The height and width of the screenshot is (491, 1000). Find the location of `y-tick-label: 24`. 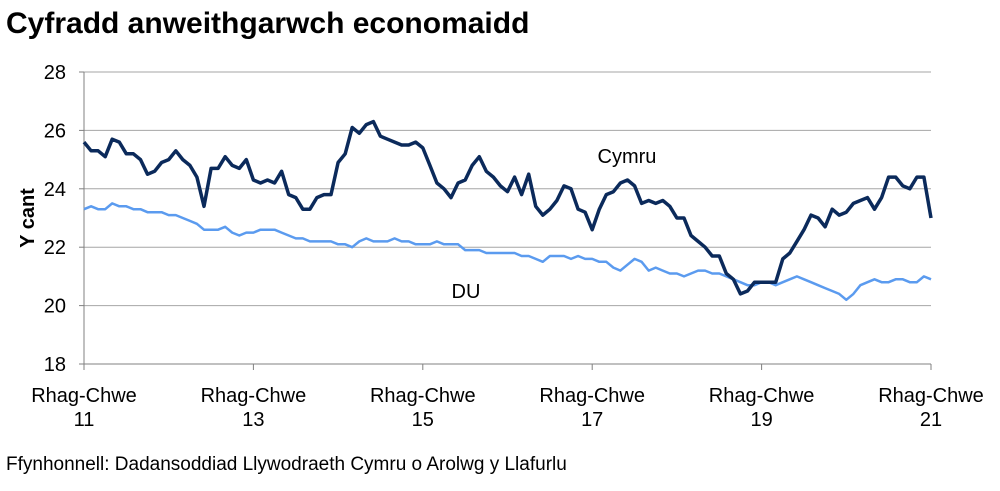

y-tick-label: 24 is located at coordinates (55, 190).